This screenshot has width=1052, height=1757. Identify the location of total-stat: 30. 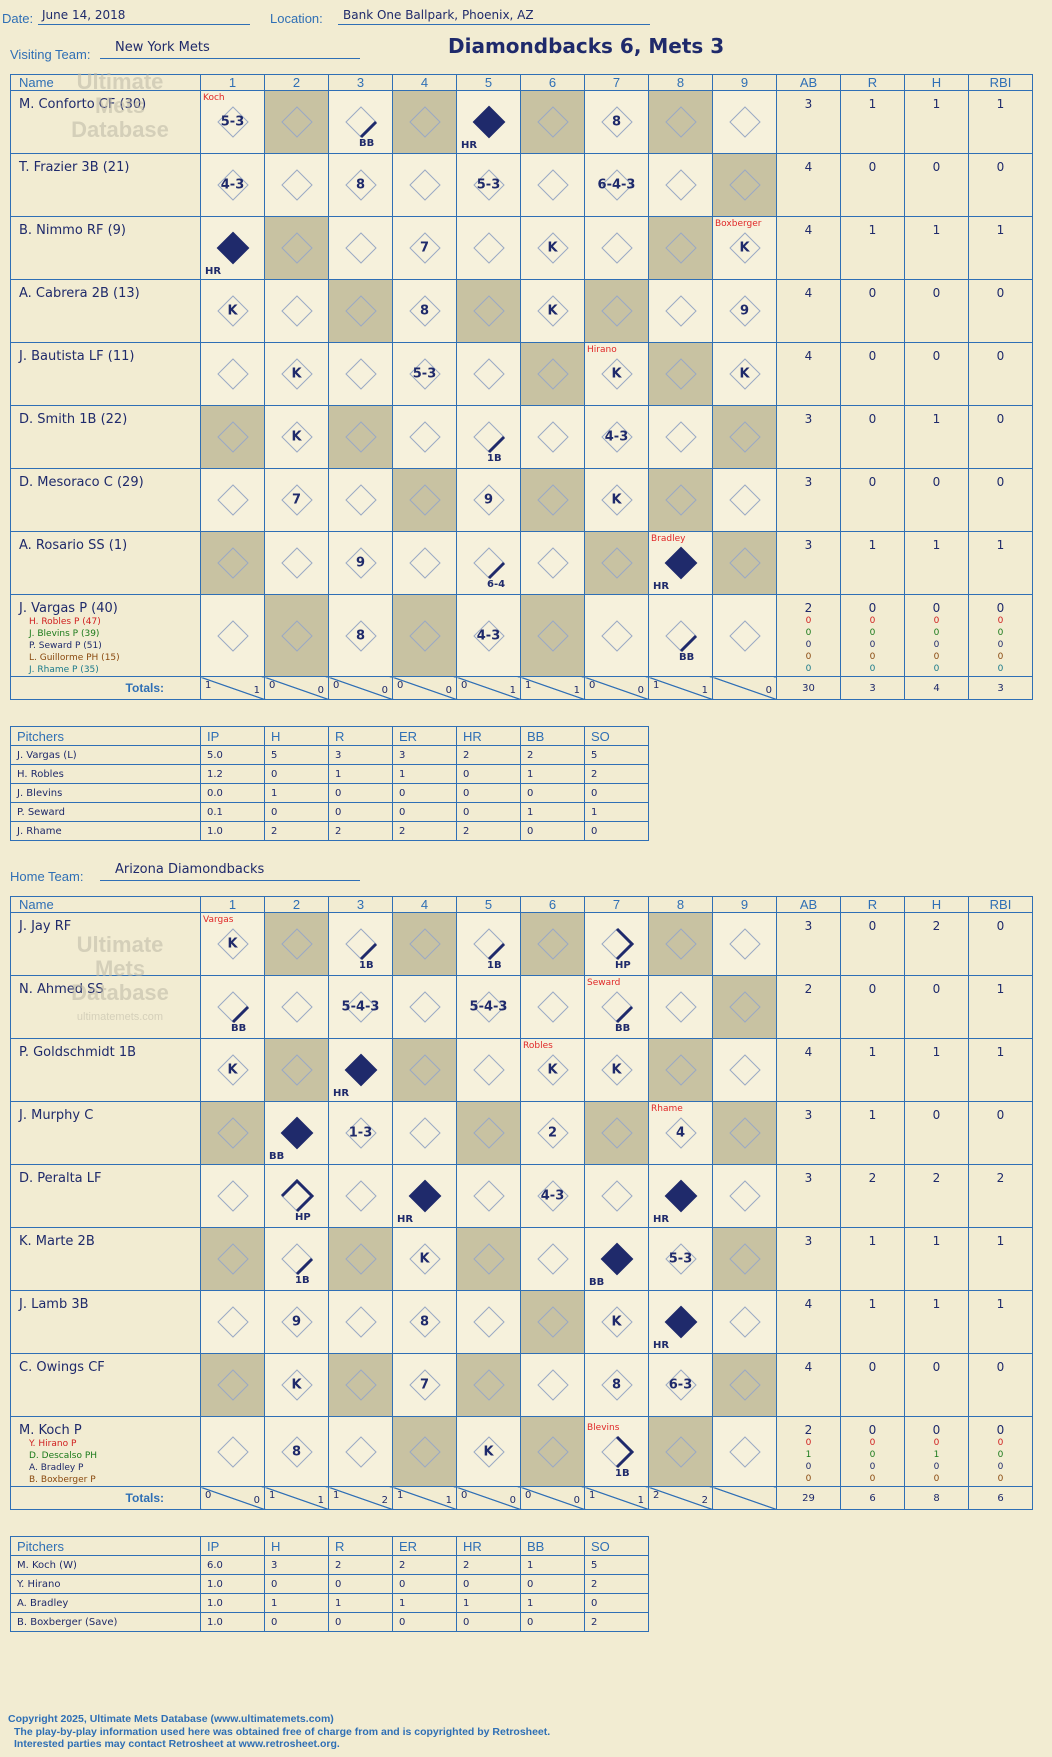
(808, 688).